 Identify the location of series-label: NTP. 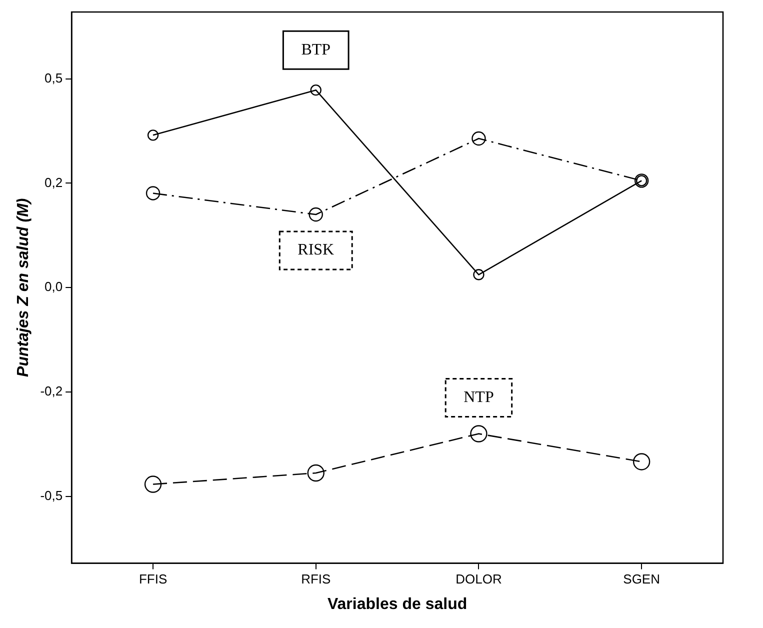
(479, 397).